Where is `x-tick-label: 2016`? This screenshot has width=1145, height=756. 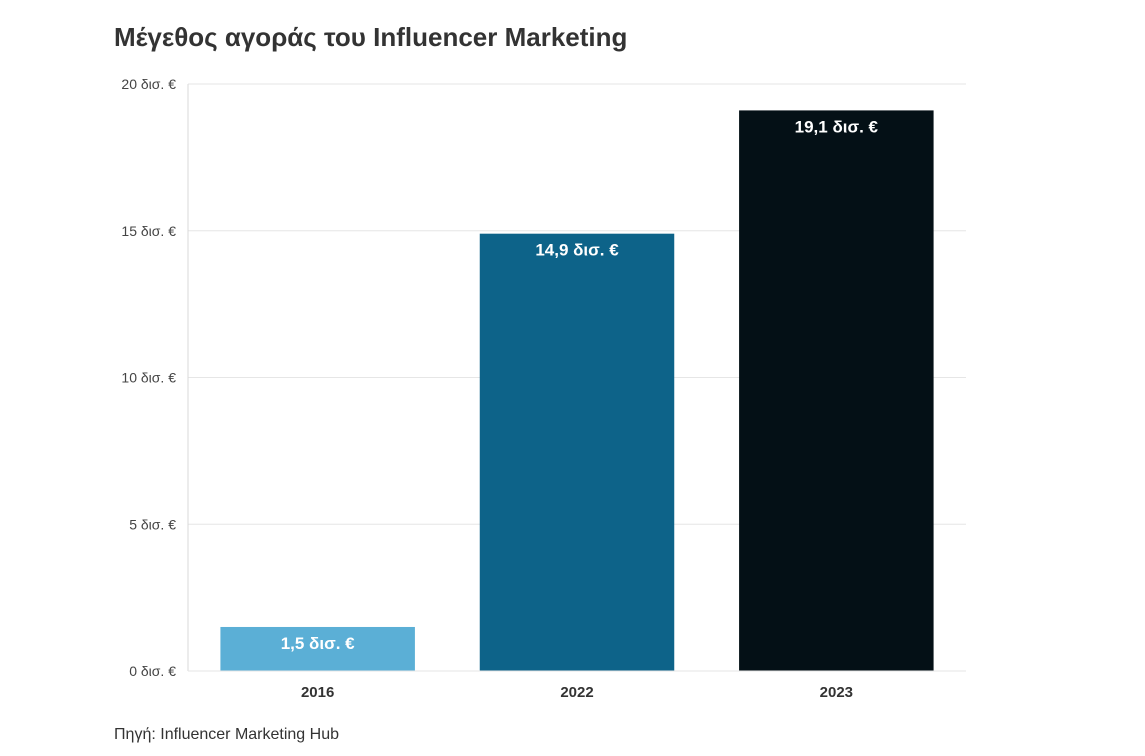
x-tick-label: 2016 is located at coordinates (317, 692).